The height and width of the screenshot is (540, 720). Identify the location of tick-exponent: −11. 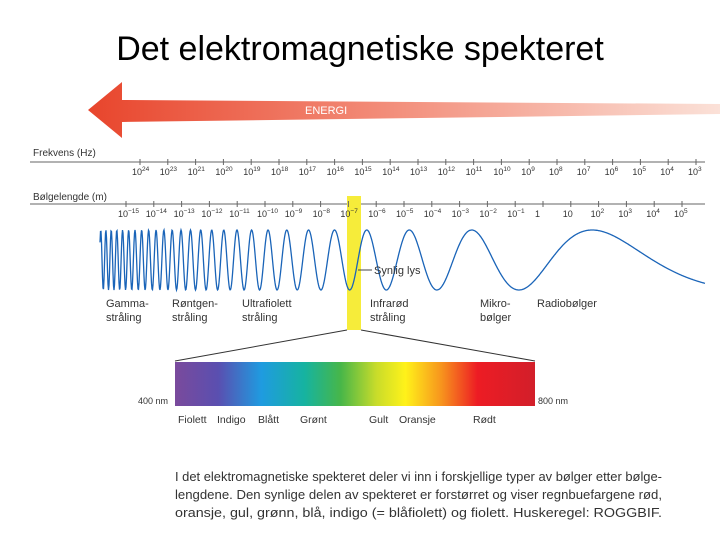
(244, 211).